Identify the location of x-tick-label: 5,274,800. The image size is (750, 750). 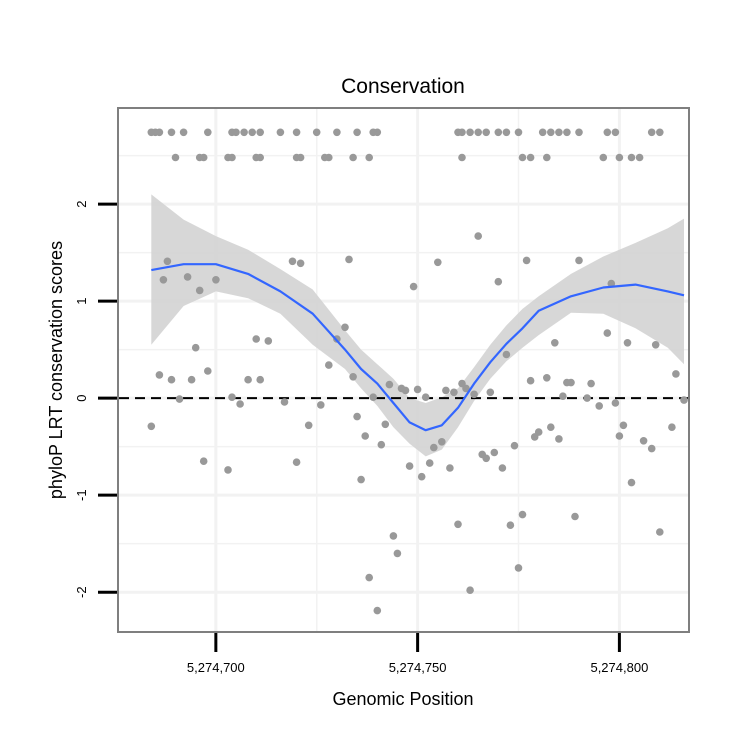
(619, 667).